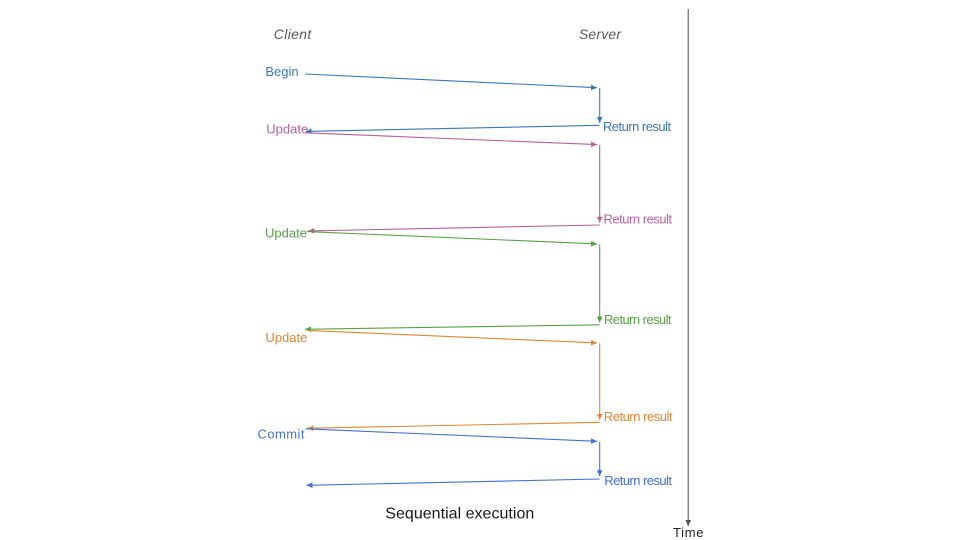 This screenshot has width=960, height=540. What do you see at coordinates (293, 34) in the screenshot?
I see `svg-text: Client` at bounding box center [293, 34].